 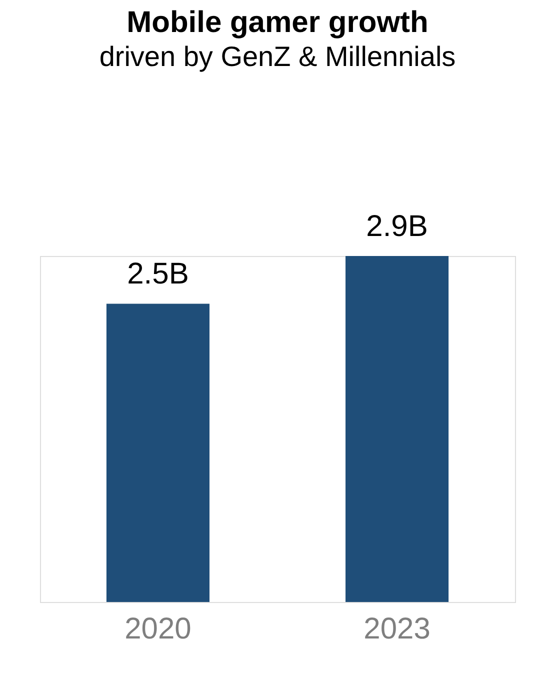 What do you see at coordinates (397, 226) in the screenshot?
I see `data-label: 2.9B` at bounding box center [397, 226].